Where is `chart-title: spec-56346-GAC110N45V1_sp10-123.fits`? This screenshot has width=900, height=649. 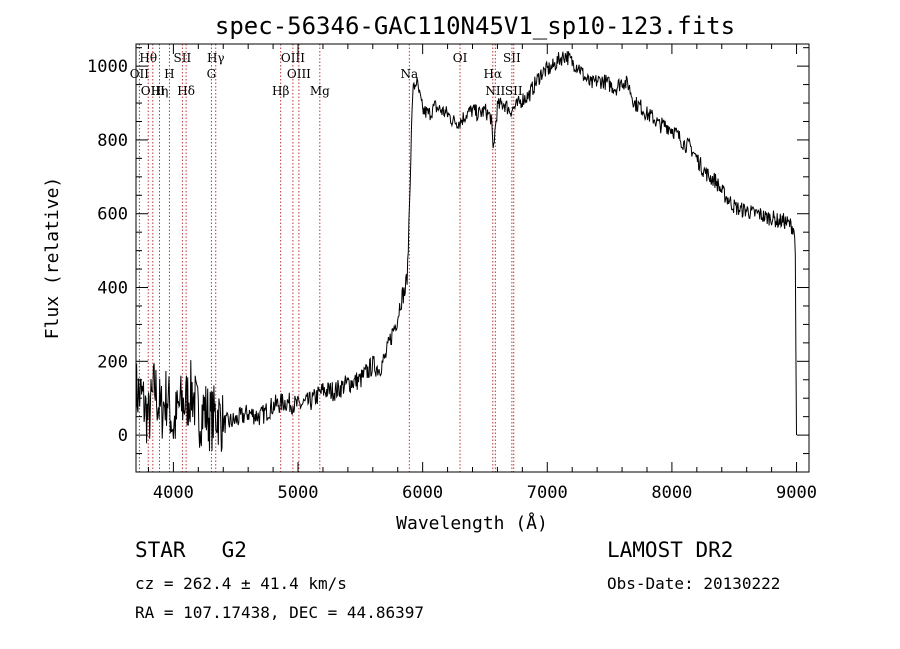
chart-title: spec-56346-GAC110N45V1_sp10-123.fits is located at coordinates (475, 26).